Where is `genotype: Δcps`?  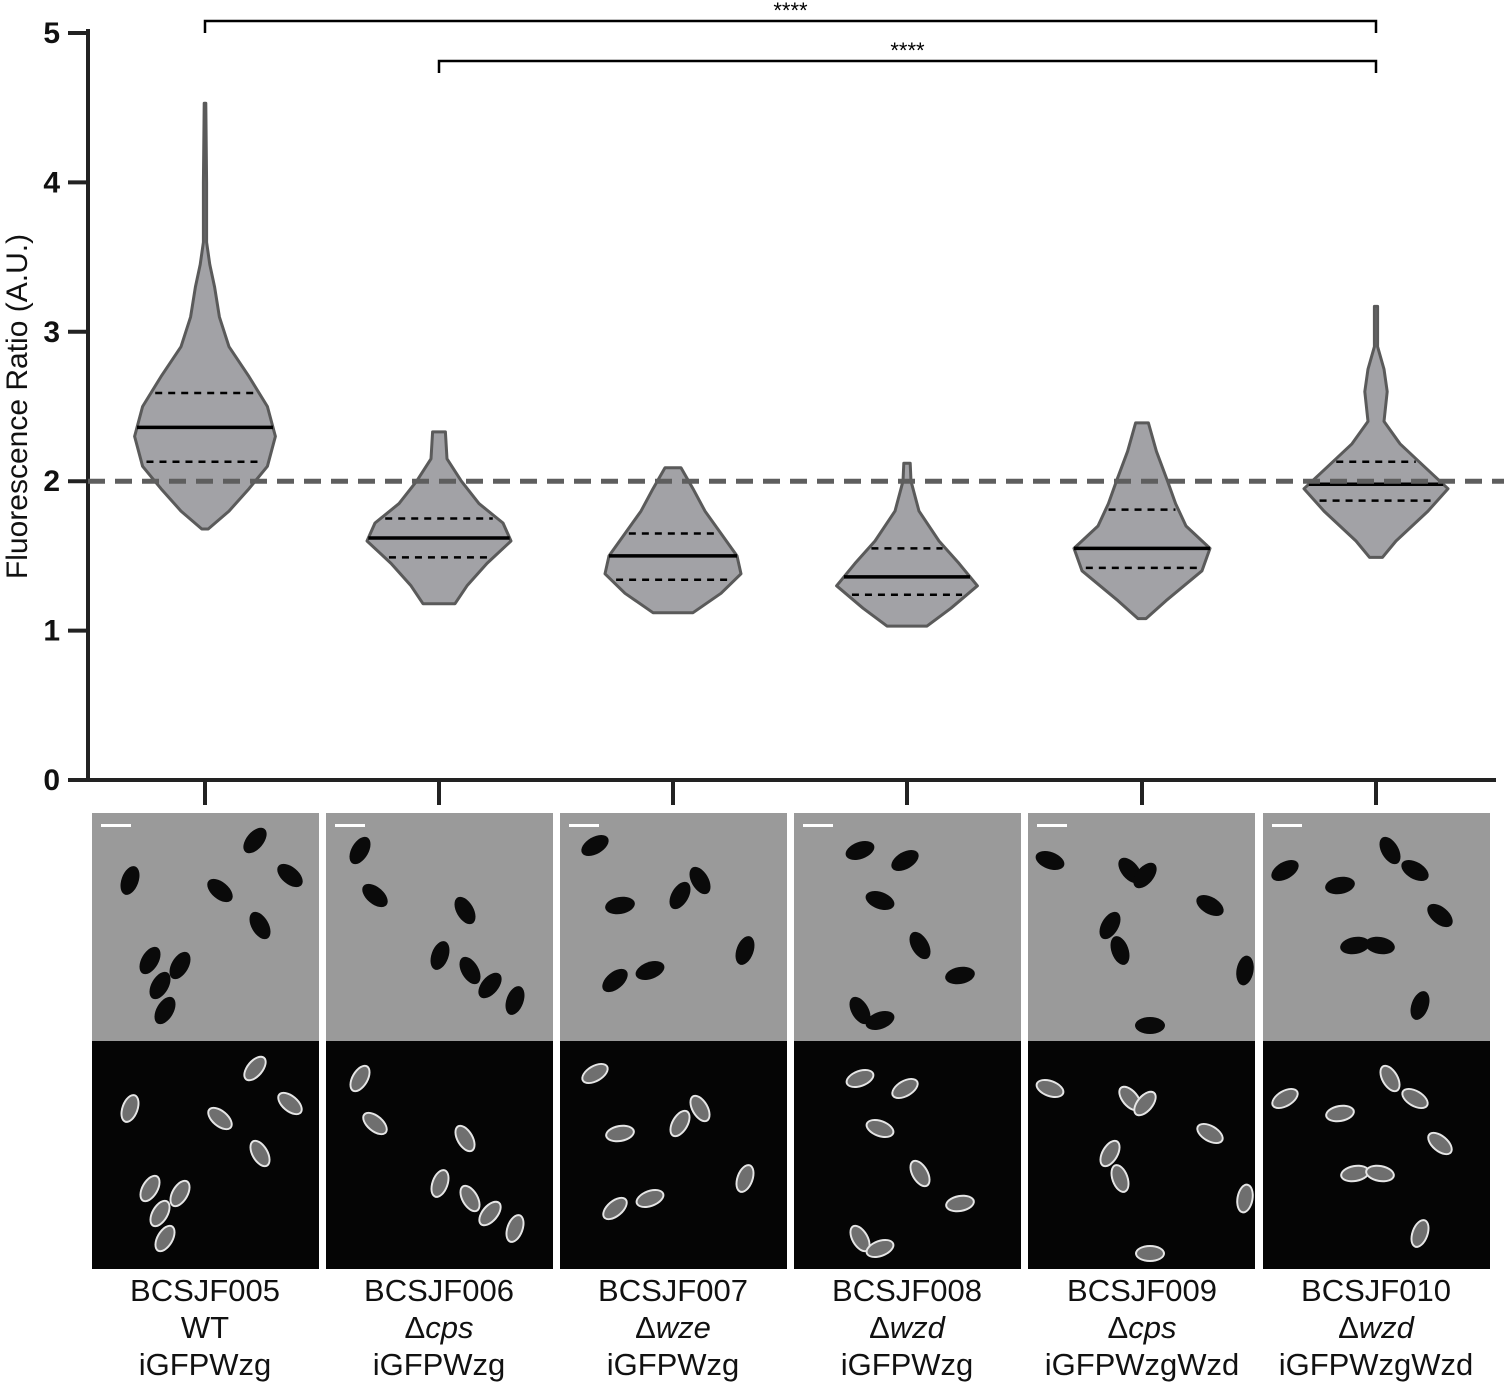
genotype: Δcps is located at coordinates (439, 1327).